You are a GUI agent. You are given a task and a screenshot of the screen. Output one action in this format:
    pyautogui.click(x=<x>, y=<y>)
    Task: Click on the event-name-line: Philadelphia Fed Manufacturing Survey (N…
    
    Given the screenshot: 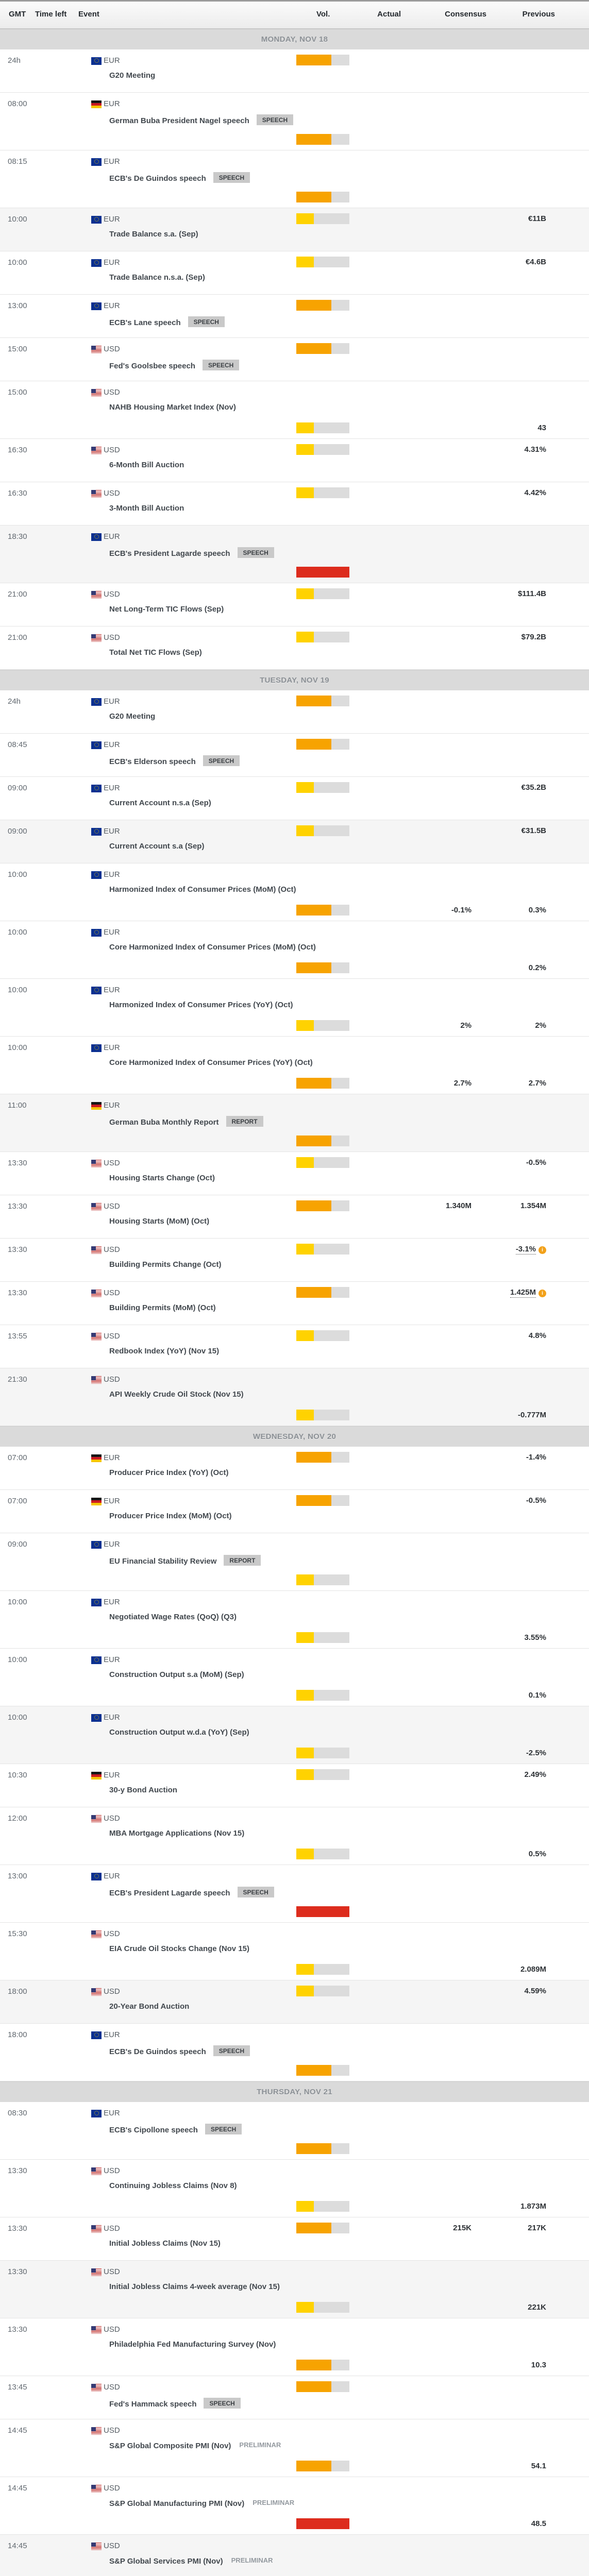 What is the action you would take?
    pyautogui.click(x=192, y=2344)
    